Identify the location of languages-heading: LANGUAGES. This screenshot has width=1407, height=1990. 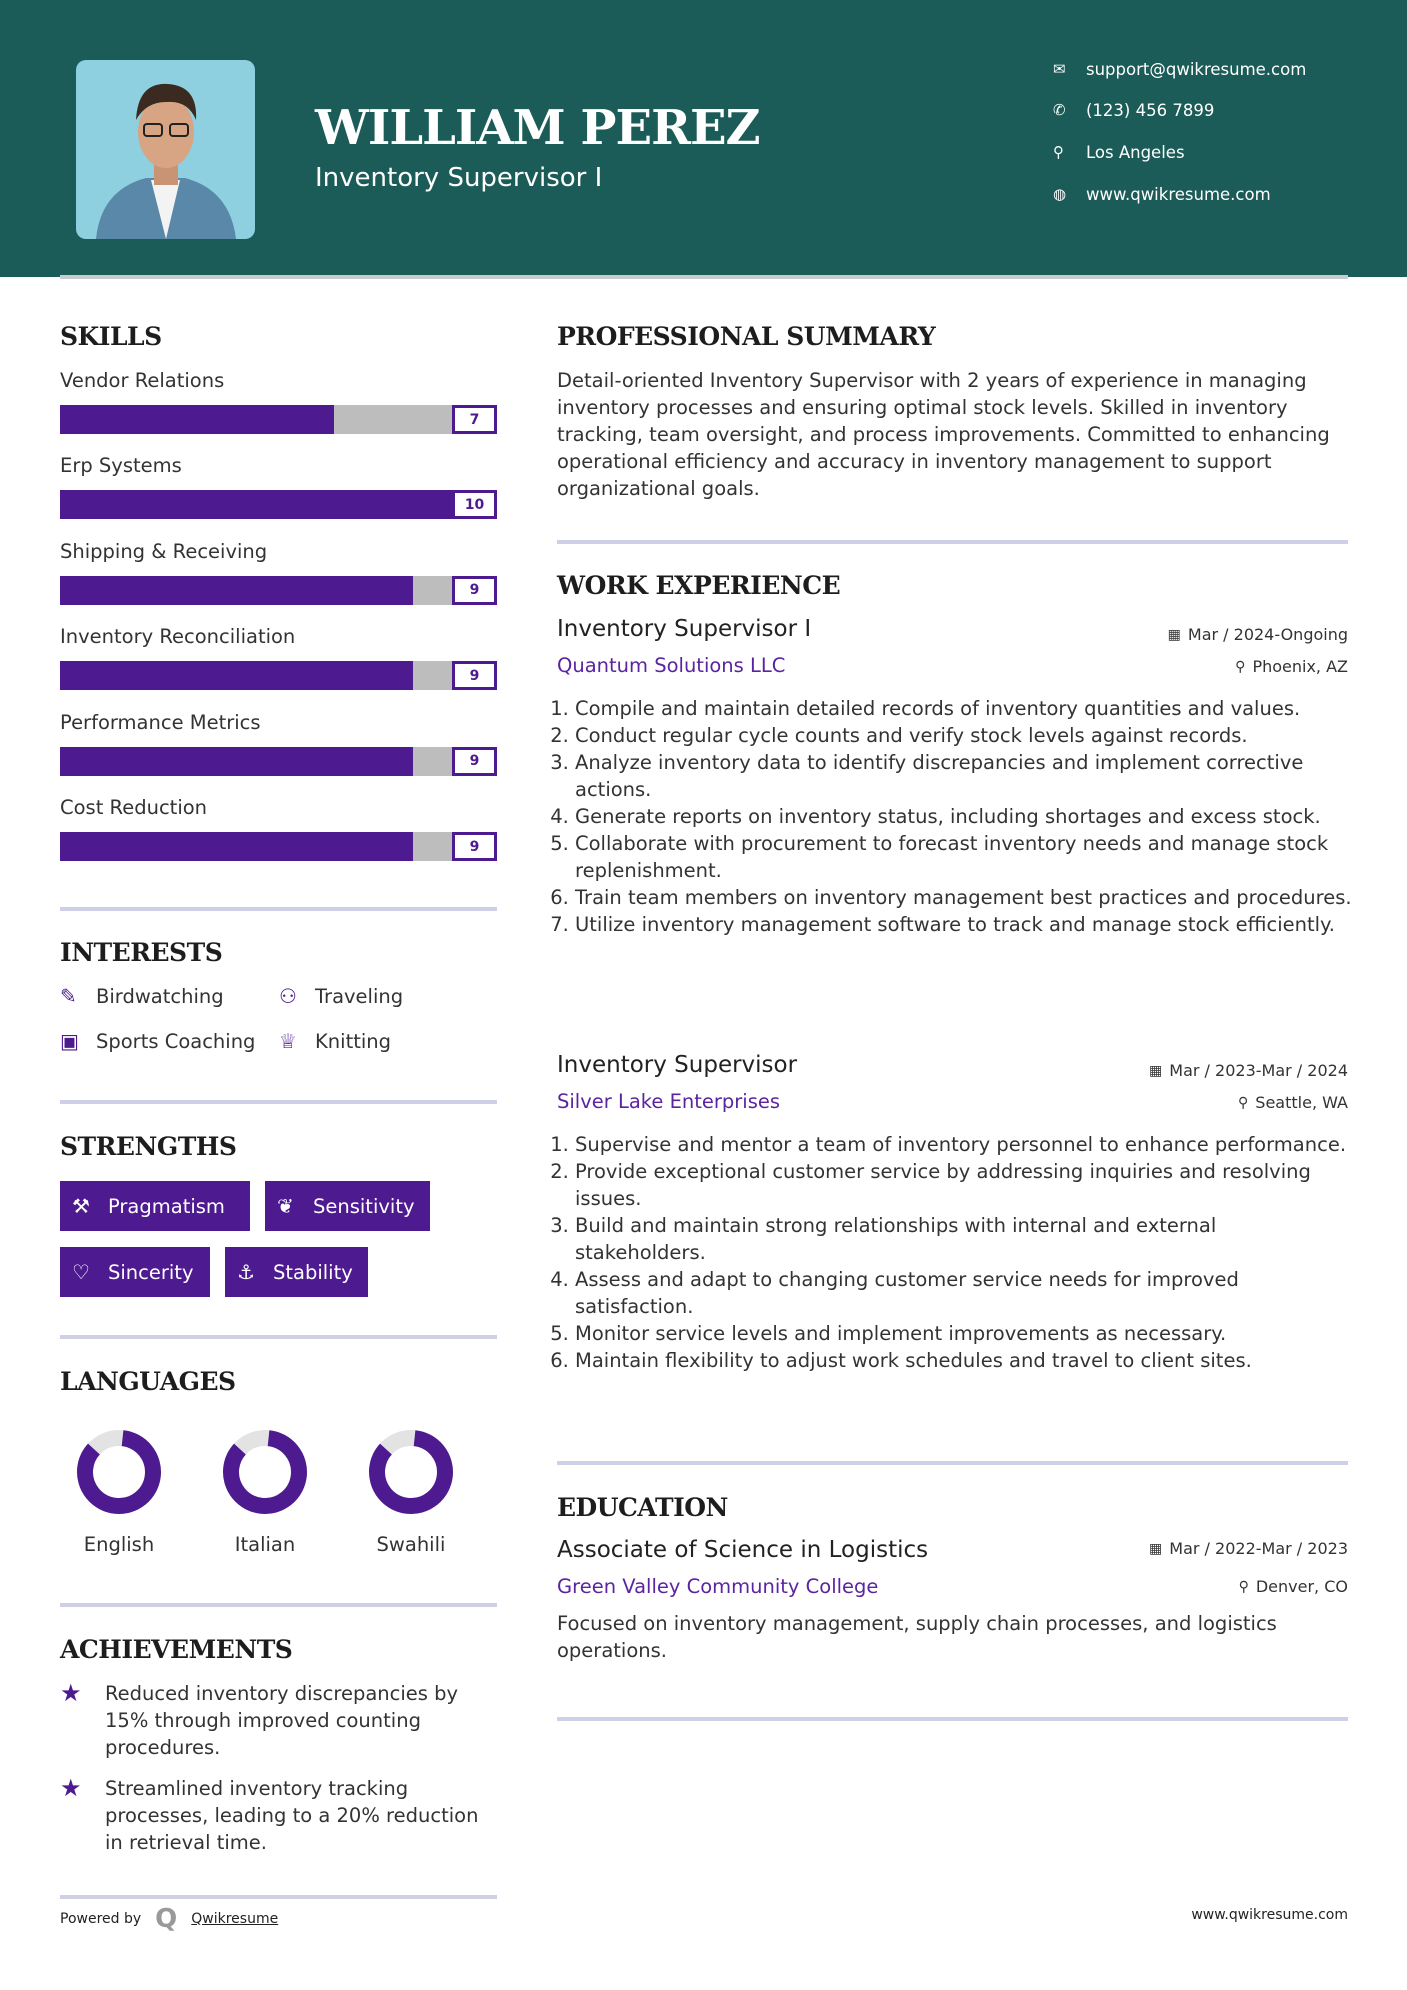
(148, 1381).